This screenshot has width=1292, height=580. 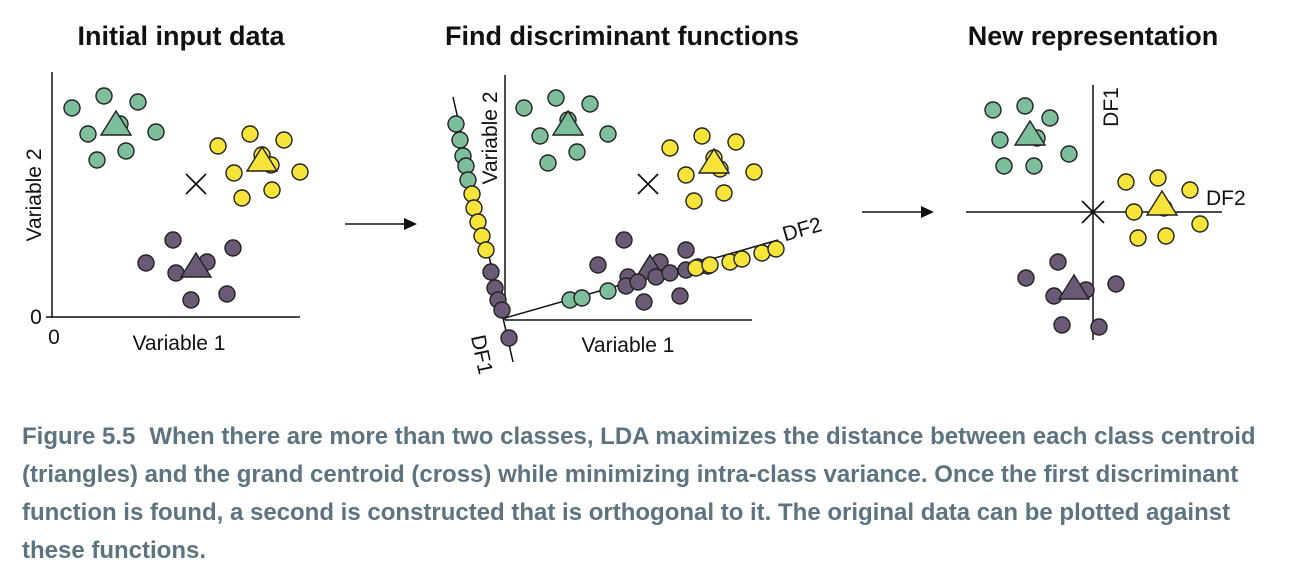 What do you see at coordinates (802, 229) in the screenshot?
I see `panel2-df2-label: DF2` at bounding box center [802, 229].